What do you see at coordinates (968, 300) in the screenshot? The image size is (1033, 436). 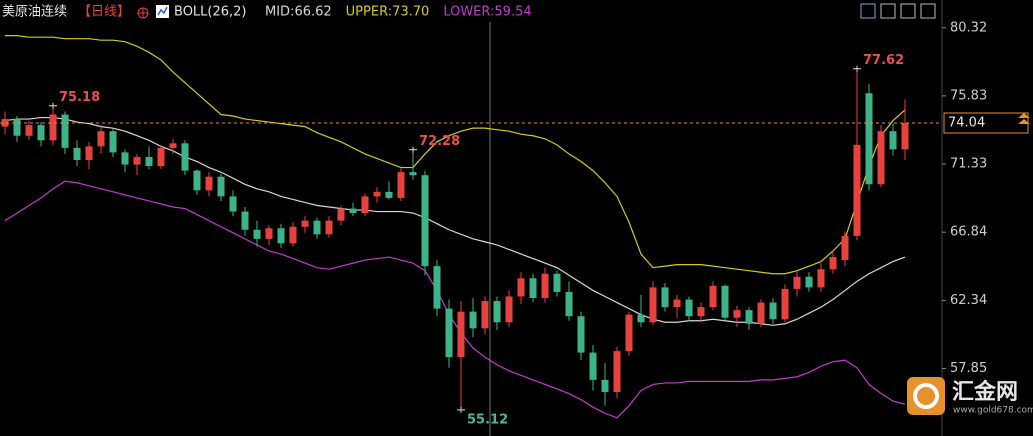 I see `y-tick-label: 62.34` at bounding box center [968, 300].